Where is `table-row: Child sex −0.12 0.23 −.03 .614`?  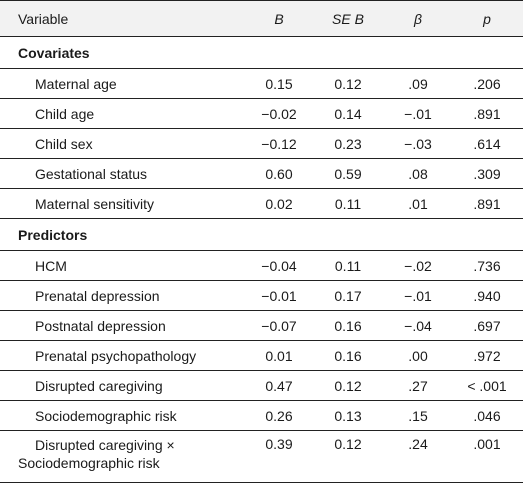
table-row: Child sex −0.12 0.23 −.03 .614 is located at coordinates (261, 143).